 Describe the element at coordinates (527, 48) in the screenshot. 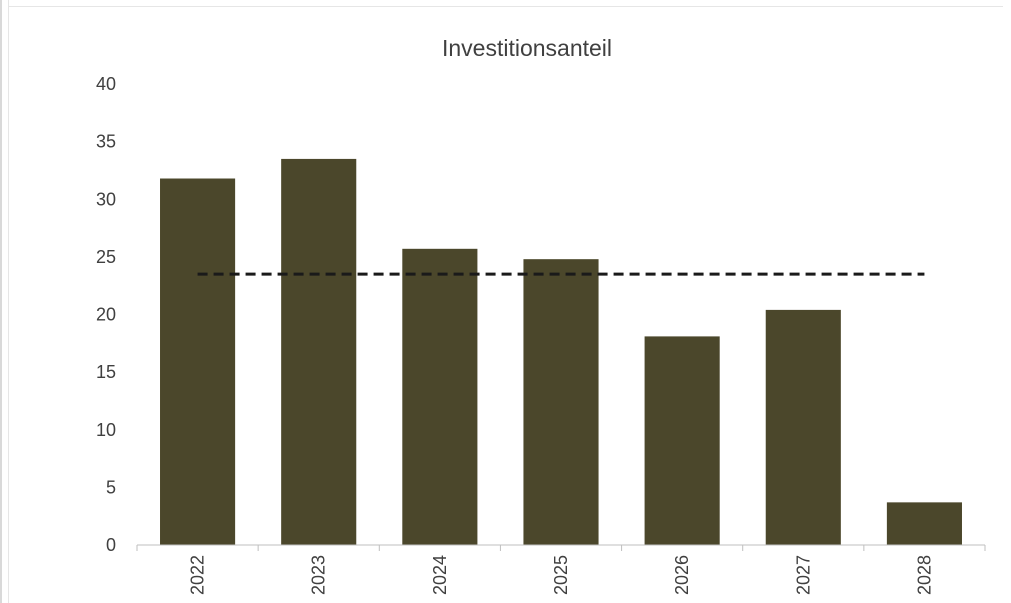

I see `chart-title: Investitionsanteil` at that location.